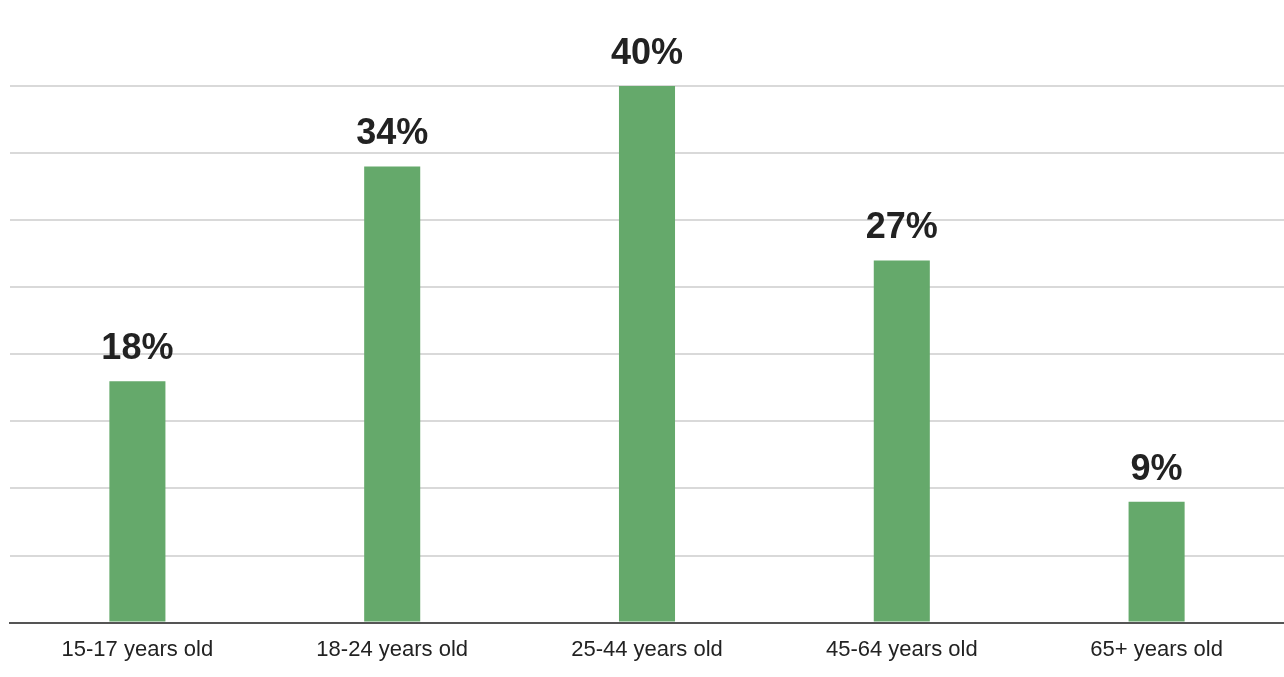 The image size is (1284, 677). What do you see at coordinates (901, 648) in the screenshot?
I see `x-tick-label: 45-64 years old` at bounding box center [901, 648].